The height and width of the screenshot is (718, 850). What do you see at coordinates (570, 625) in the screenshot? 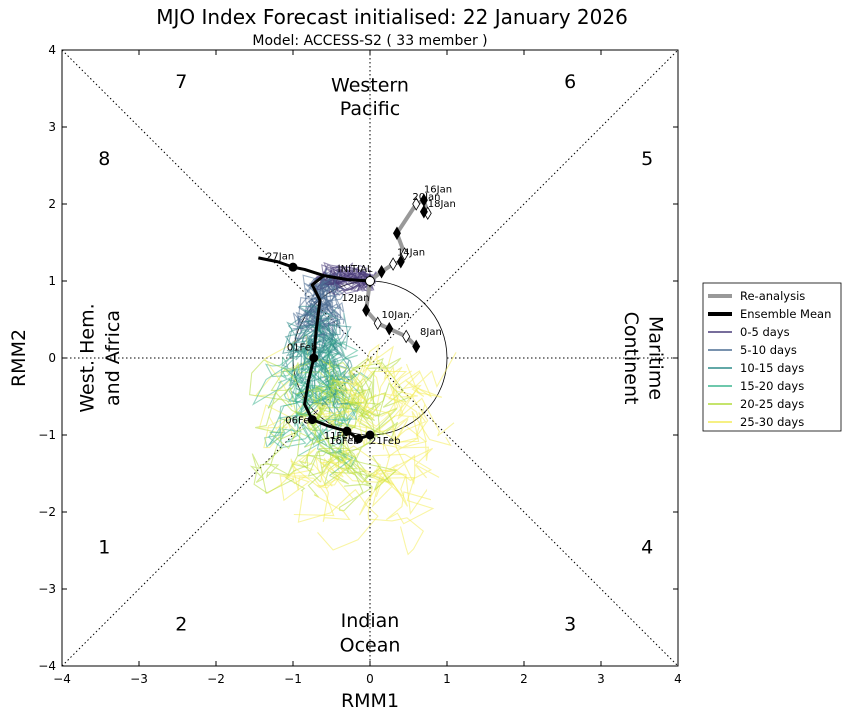
I see `phase-number: 3` at bounding box center [570, 625].